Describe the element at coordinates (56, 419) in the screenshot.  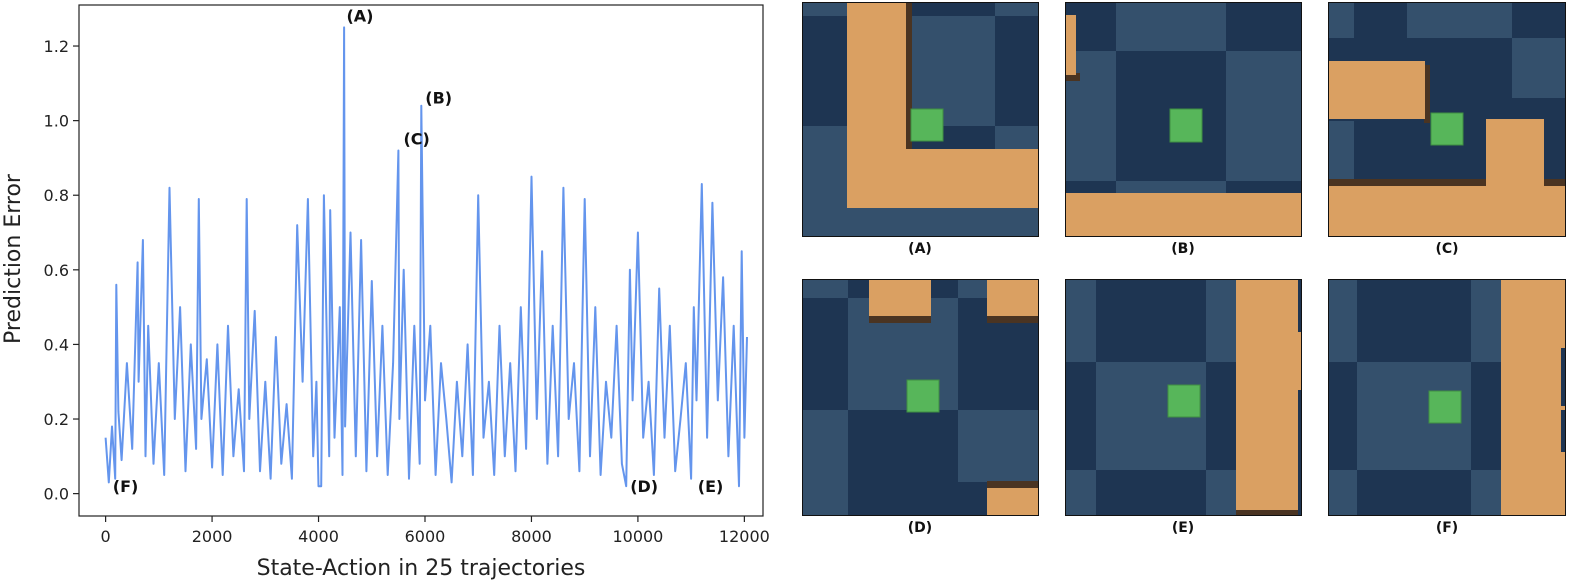
I see `y-tick-label: 0.2` at that location.